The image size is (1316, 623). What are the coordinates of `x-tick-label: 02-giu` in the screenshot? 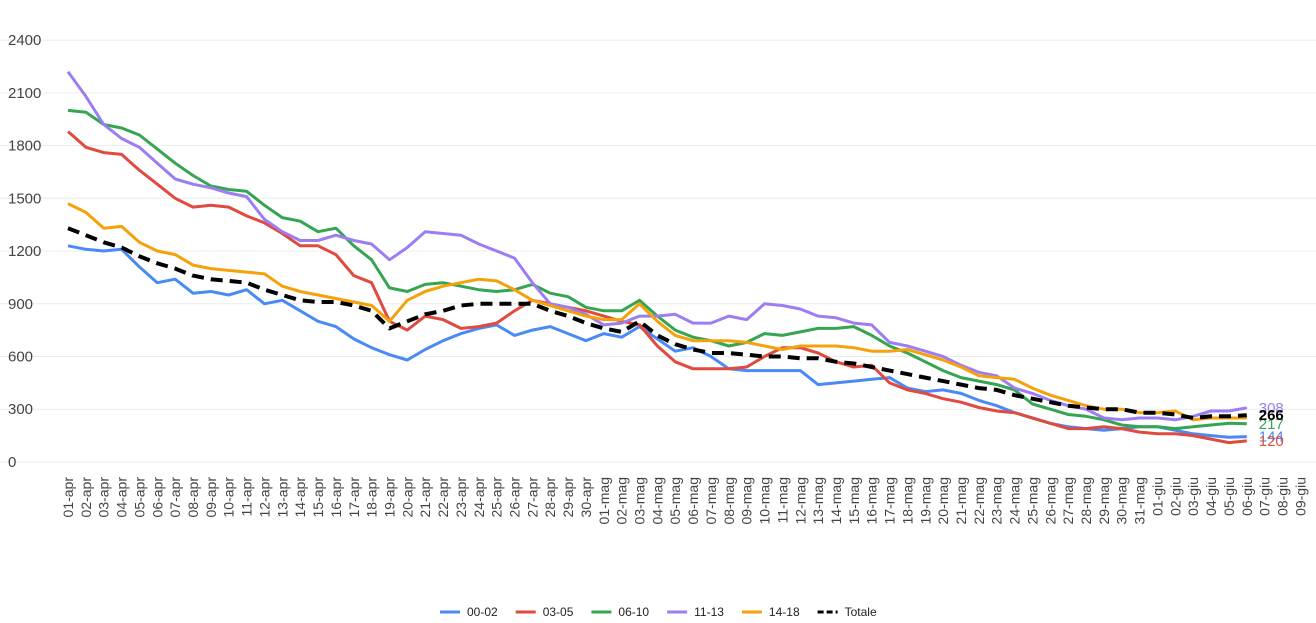 It's located at (1175, 496).